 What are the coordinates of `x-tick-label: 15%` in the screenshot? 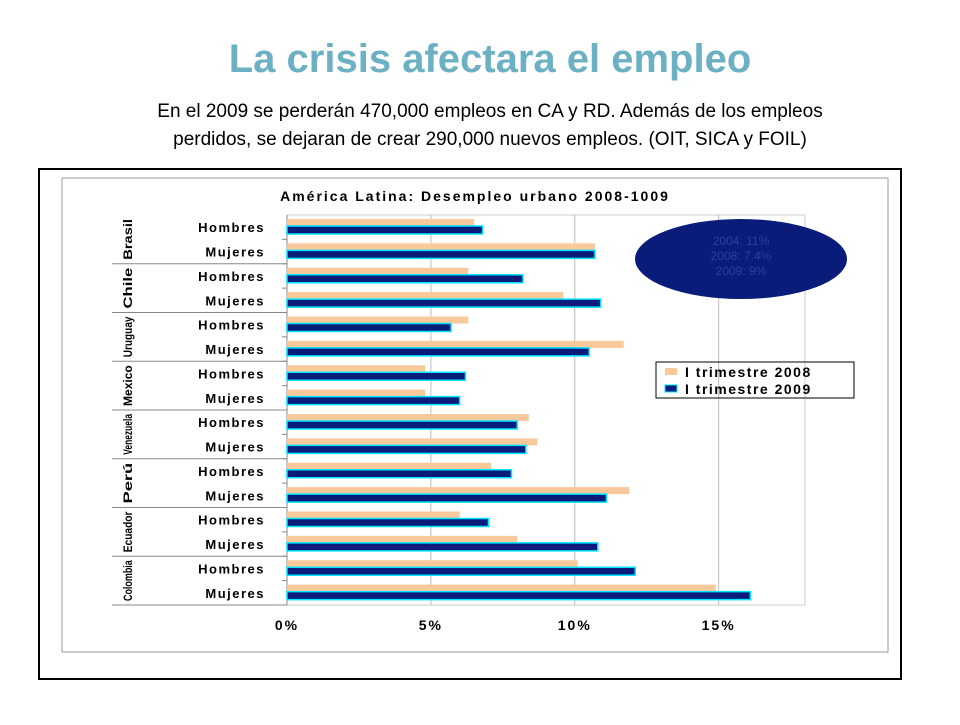 It's located at (719, 625).